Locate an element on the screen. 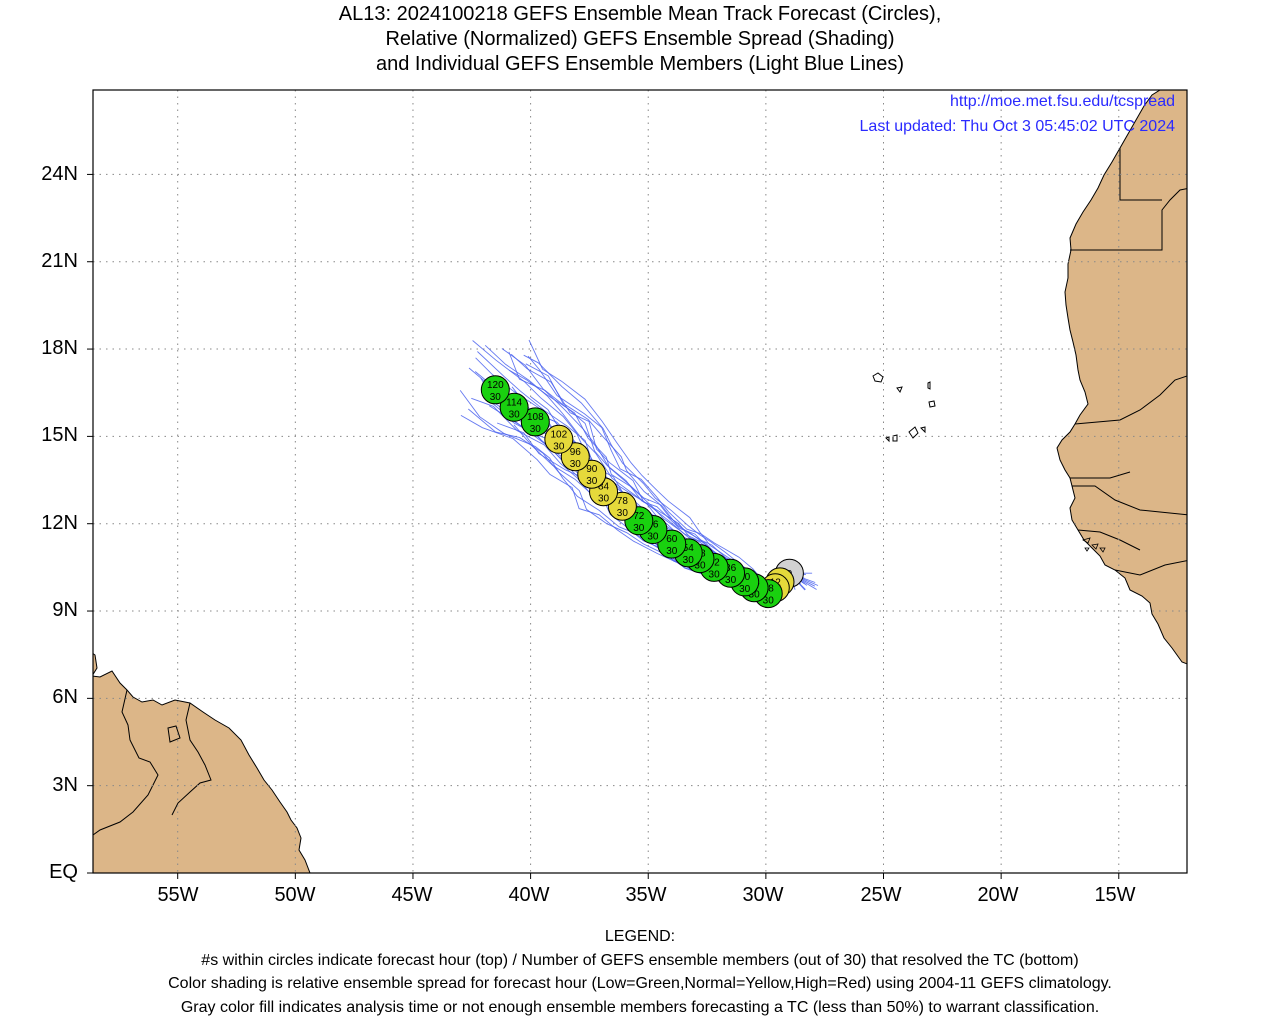  ensemble-member-tracks is located at coordinates (639, 470).